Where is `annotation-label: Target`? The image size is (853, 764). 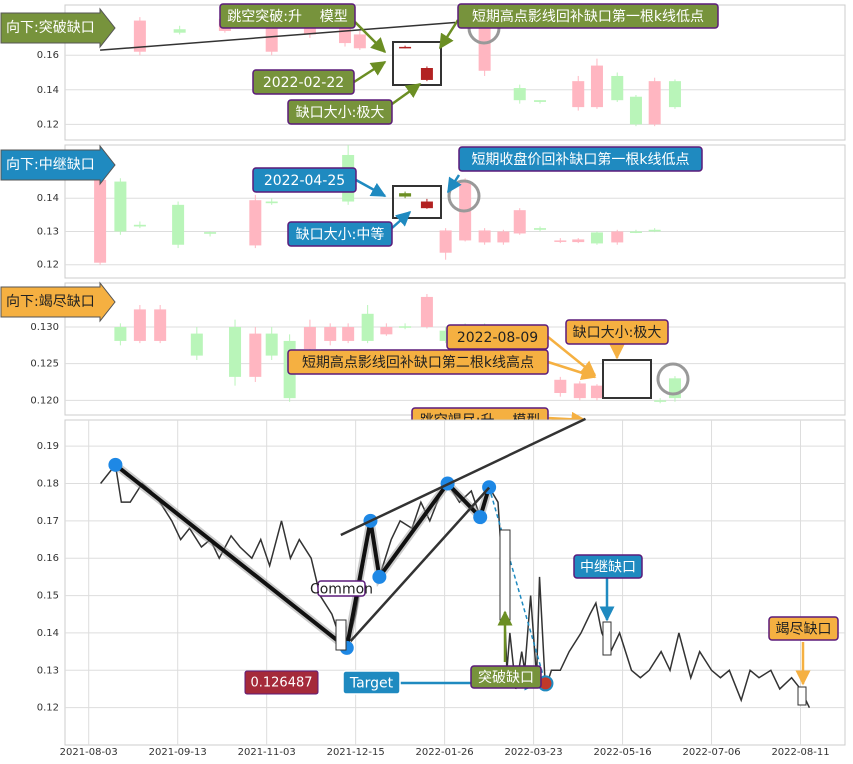
annotation-label: Target is located at coordinates (371, 684).